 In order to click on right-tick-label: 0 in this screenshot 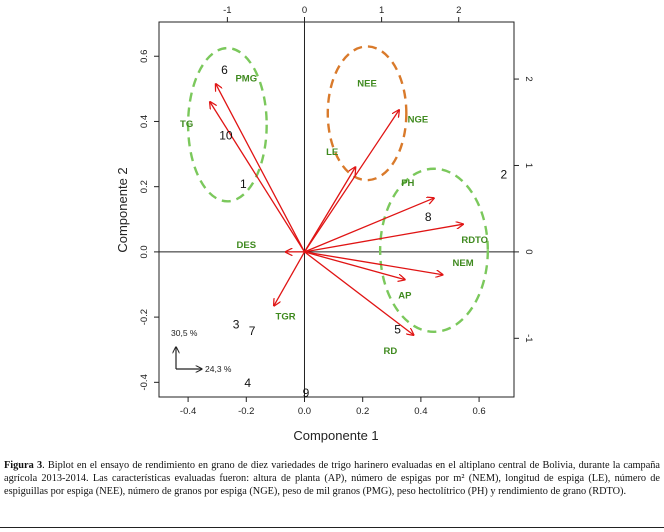, I will do `click(528, 251)`.